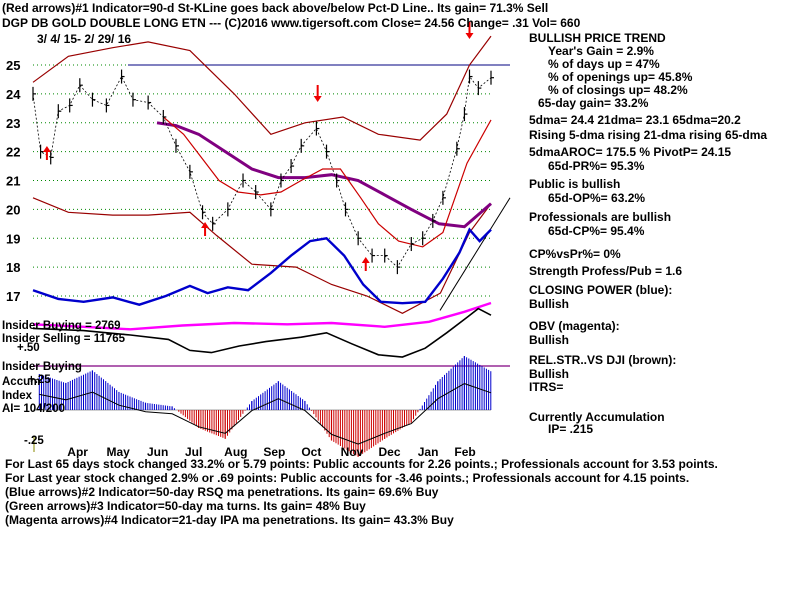 This screenshot has width=800, height=600. Describe the element at coordinates (13, 94) in the screenshot. I see `y-tick-label: 24` at that location.